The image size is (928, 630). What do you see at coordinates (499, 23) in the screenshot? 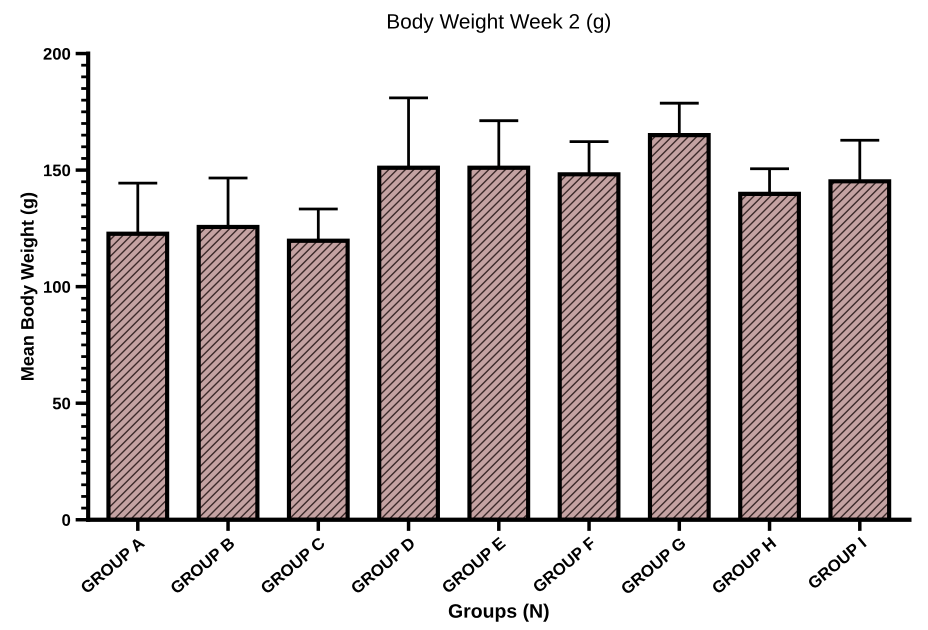
I see `chart-title: Body Weight Week 2 (g)` at bounding box center [499, 23].